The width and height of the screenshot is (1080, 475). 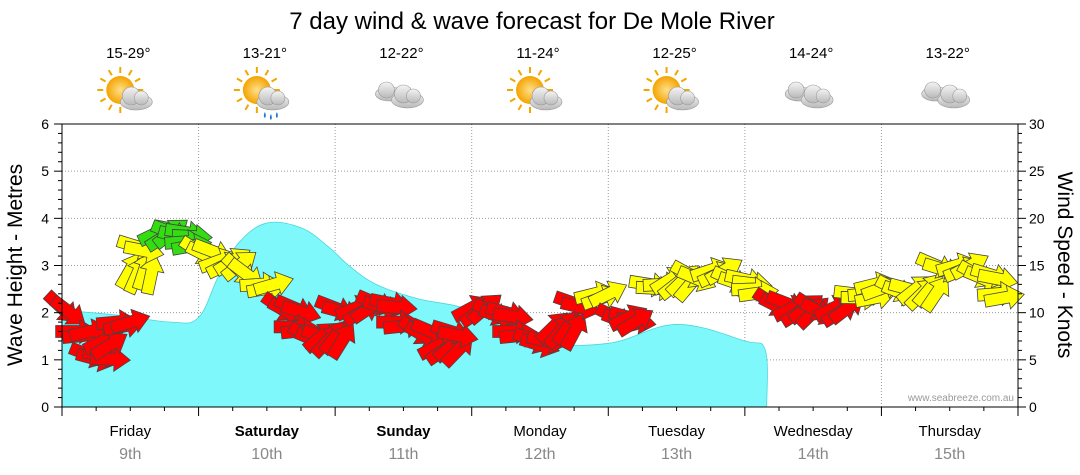 What do you see at coordinates (537, 53) in the screenshot?
I see `temperature-range: 11-24°` at bounding box center [537, 53].